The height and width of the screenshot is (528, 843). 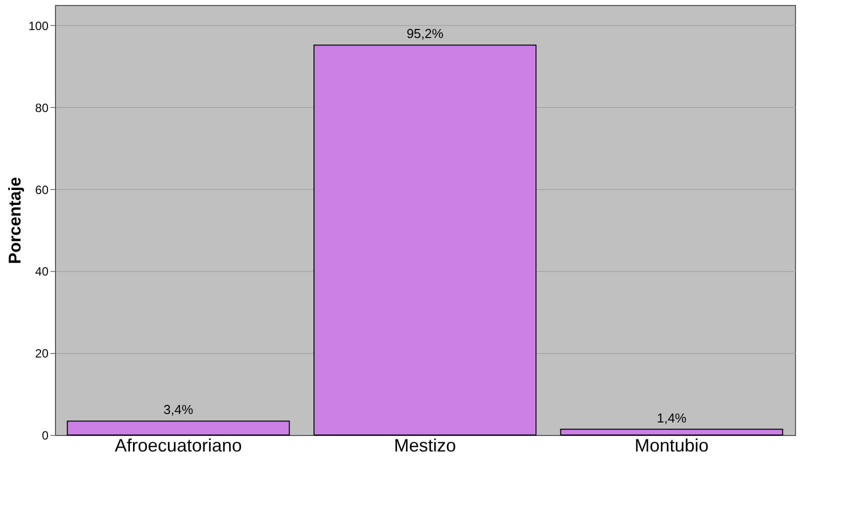 I want to click on x-tick-label: Mestizo, so click(x=425, y=446).